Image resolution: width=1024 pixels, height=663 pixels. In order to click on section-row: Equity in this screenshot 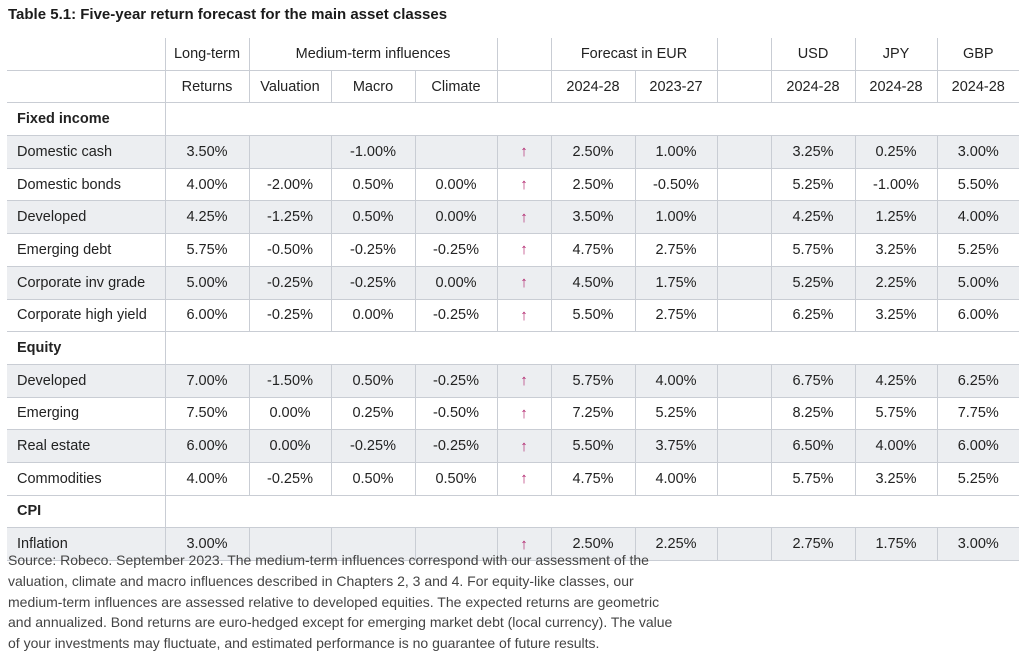, I will do `click(513, 348)`.